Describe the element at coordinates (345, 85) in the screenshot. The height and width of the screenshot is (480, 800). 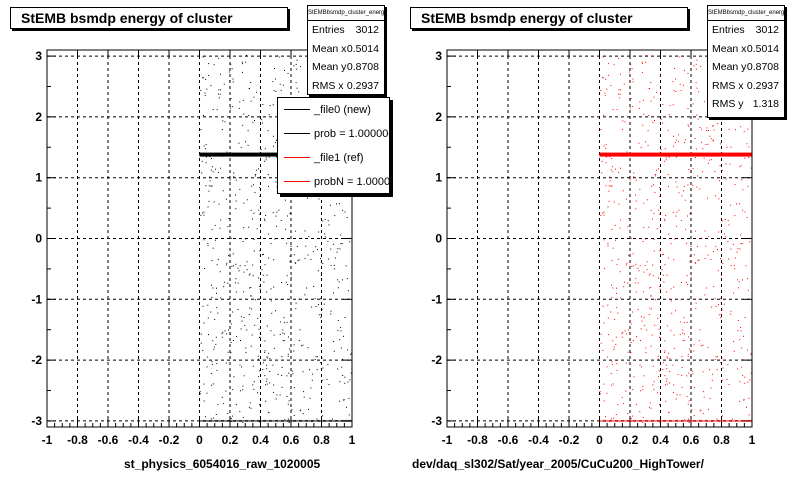
I see `left-stats-rms-x: RMS x 0.2937` at that location.